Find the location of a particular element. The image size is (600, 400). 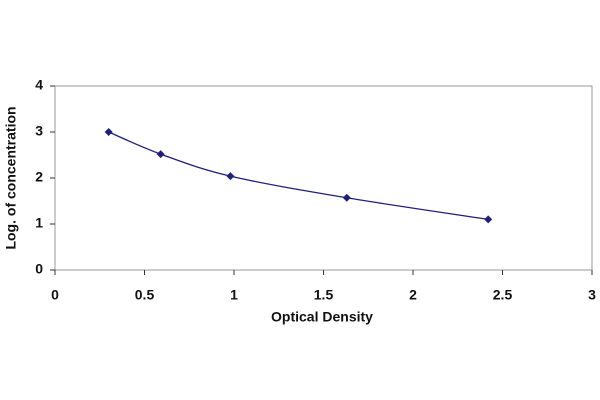

x-tick-label: 0 is located at coordinates (55, 295).